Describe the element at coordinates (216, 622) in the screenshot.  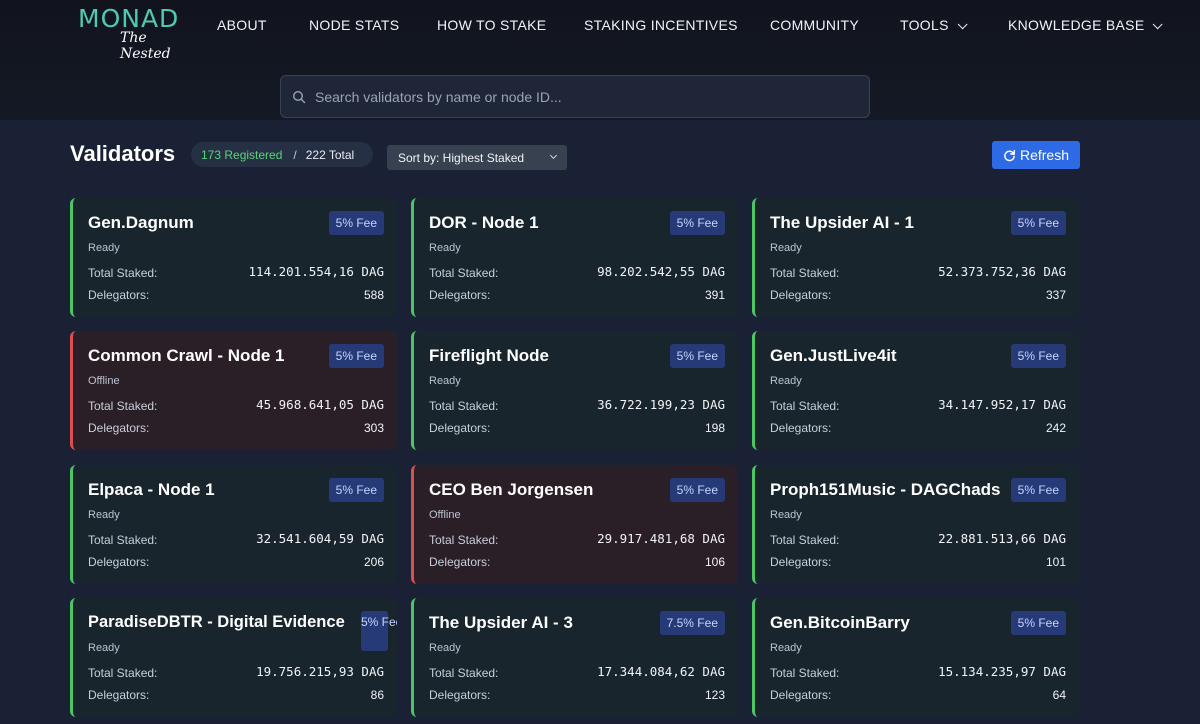
I see `validator-name: ParadiseDBTR - Digital Evidence` at that location.